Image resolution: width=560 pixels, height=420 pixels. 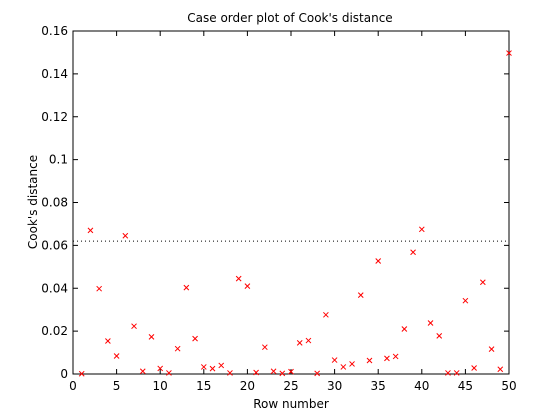 What do you see at coordinates (203, 386) in the screenshot?
I see `x-tick-label: 15` at bounding box center [203, 386].